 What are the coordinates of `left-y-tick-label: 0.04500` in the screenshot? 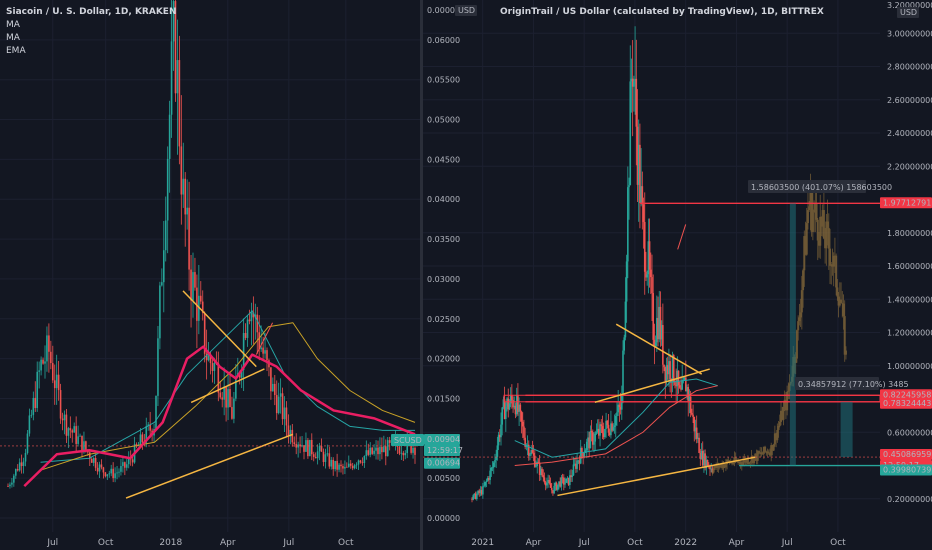 It's located at (443, 159).